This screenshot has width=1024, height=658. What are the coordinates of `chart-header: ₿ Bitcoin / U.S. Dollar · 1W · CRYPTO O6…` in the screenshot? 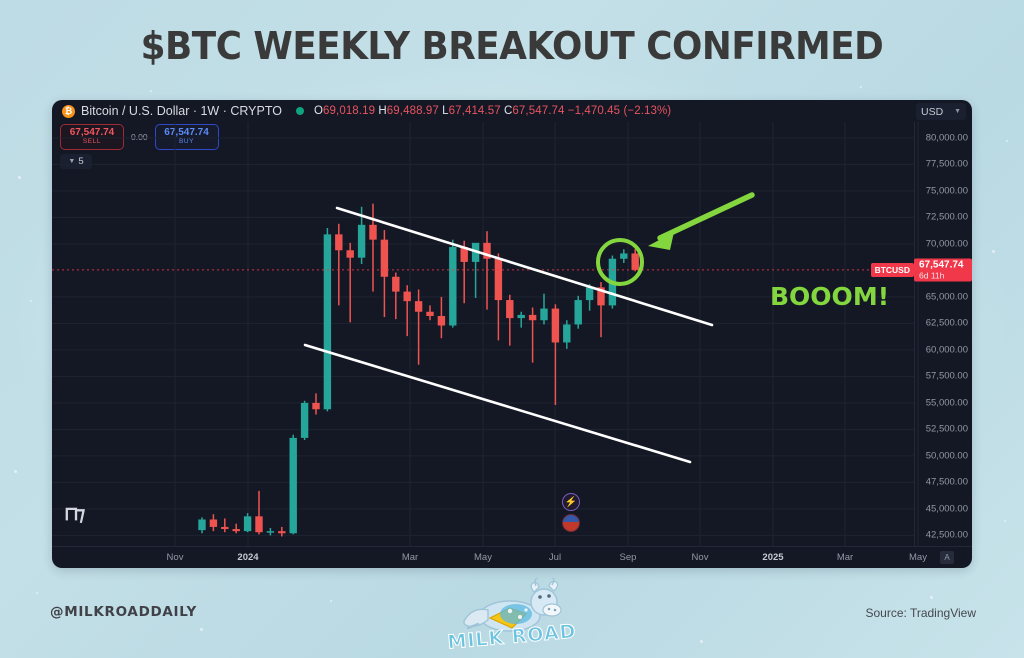 It's located at (512, 111).